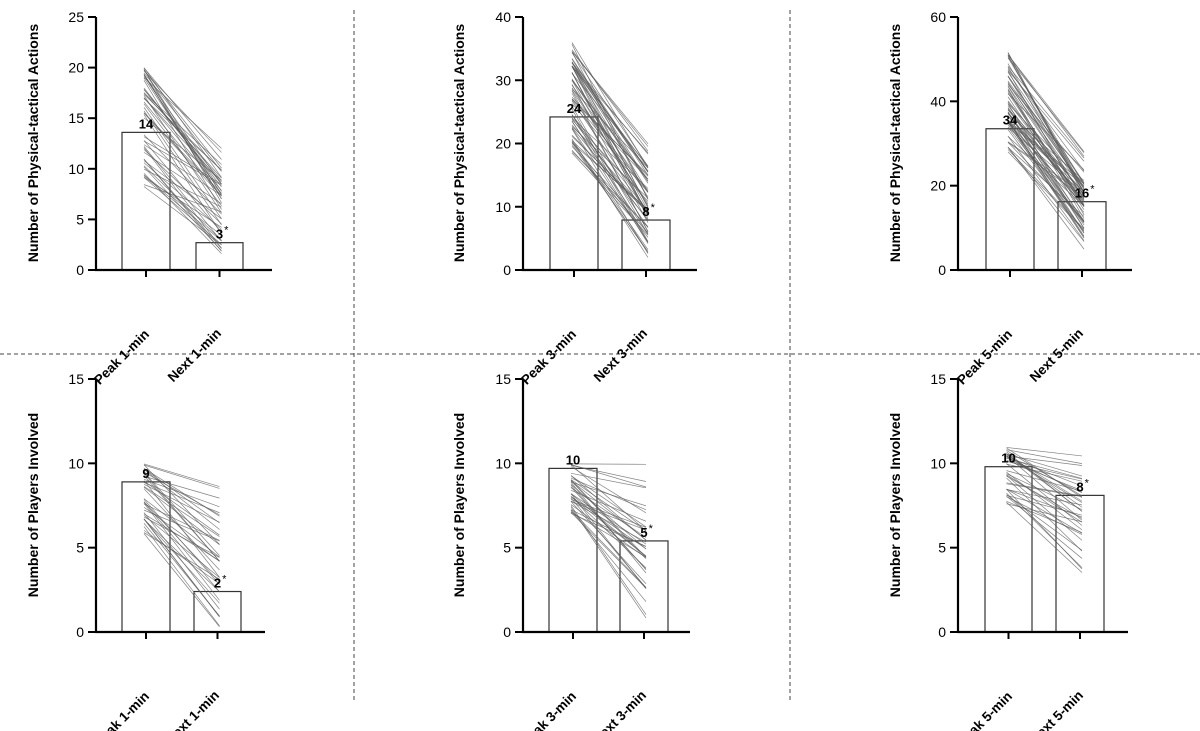  Describe the element at coordinates (80, 548) in the screenshot. I see `y-tick-label: 5` at that location.